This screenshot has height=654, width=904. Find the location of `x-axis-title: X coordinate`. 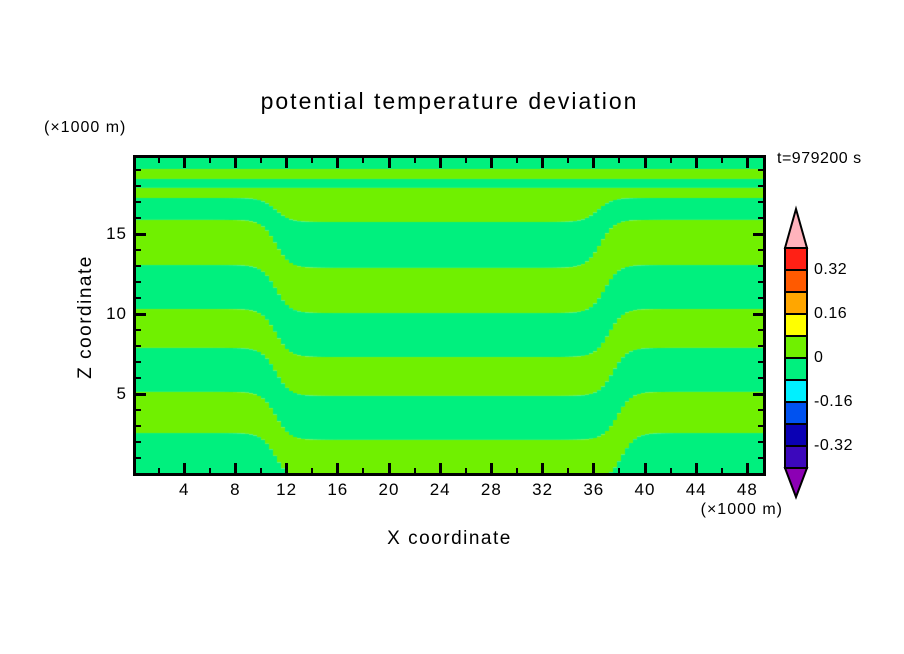

x-axis-title: X coordinate is located at coordinates (449, 538).